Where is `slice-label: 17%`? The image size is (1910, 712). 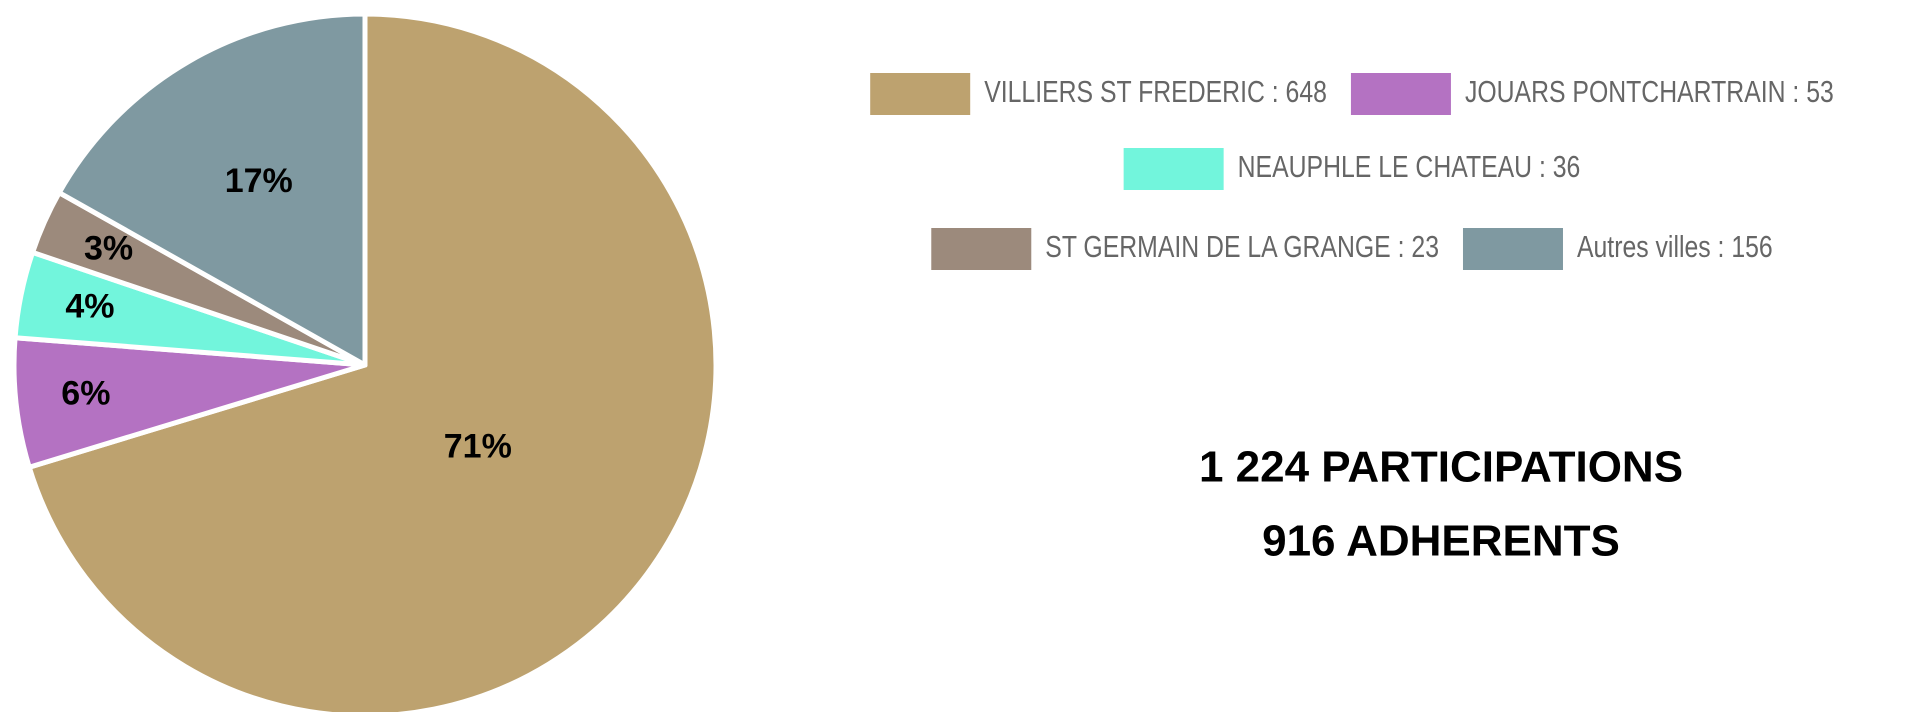
slice-label: 17% is located at coordinates (259, 181).